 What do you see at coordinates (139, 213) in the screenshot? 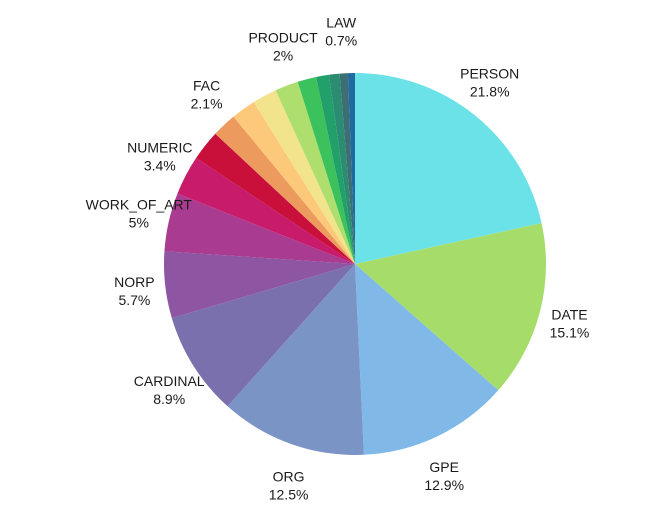
I see `slice-label-work-of-art: WORK_OF_ART 5%` at bounding box center [139, 213].